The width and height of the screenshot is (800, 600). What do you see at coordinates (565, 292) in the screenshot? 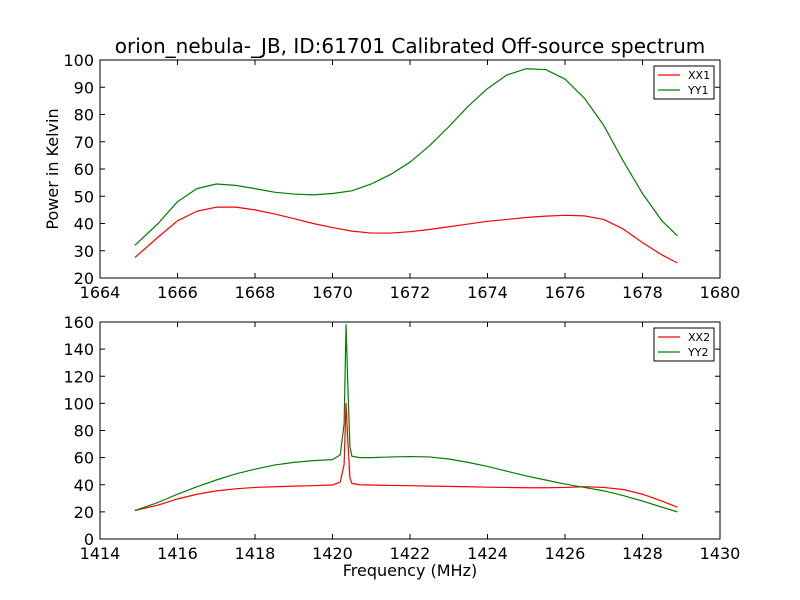
I see `plot1-x-tick-label: 1676` at bounding box center [565, 292].